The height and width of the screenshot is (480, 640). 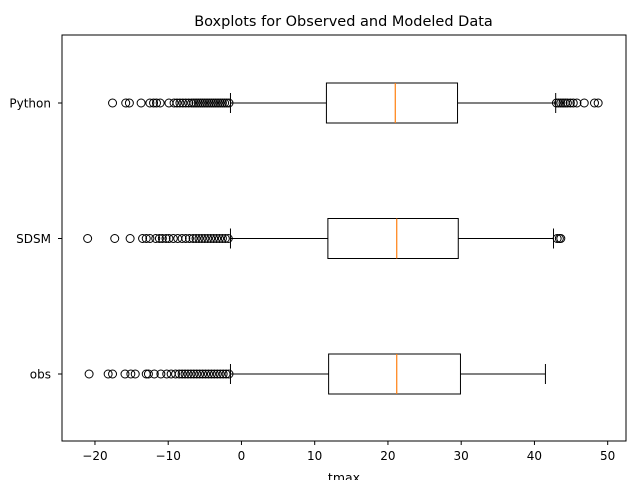 I want to click on boxplot-python, so click(x=355, y=103).